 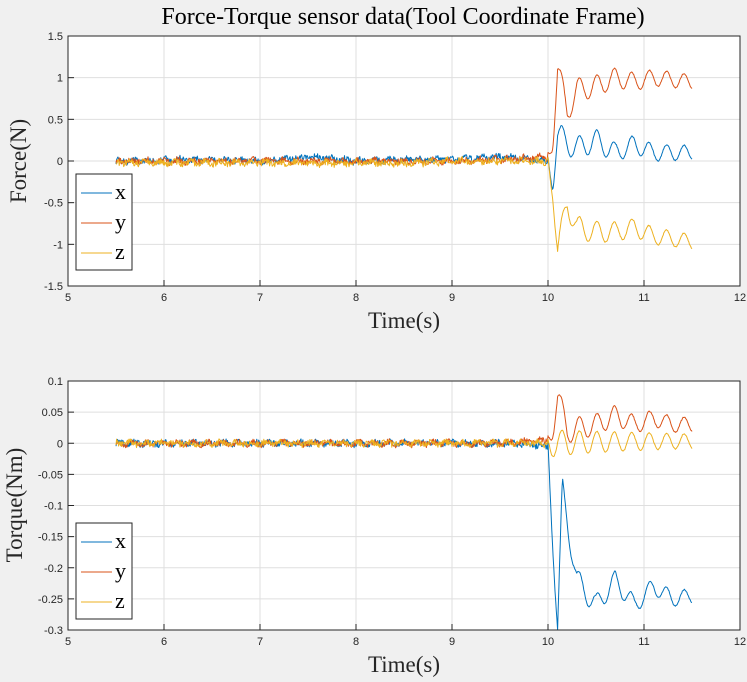 I want to click on y-tick-label: -0.25, so click(x=50, y=600).